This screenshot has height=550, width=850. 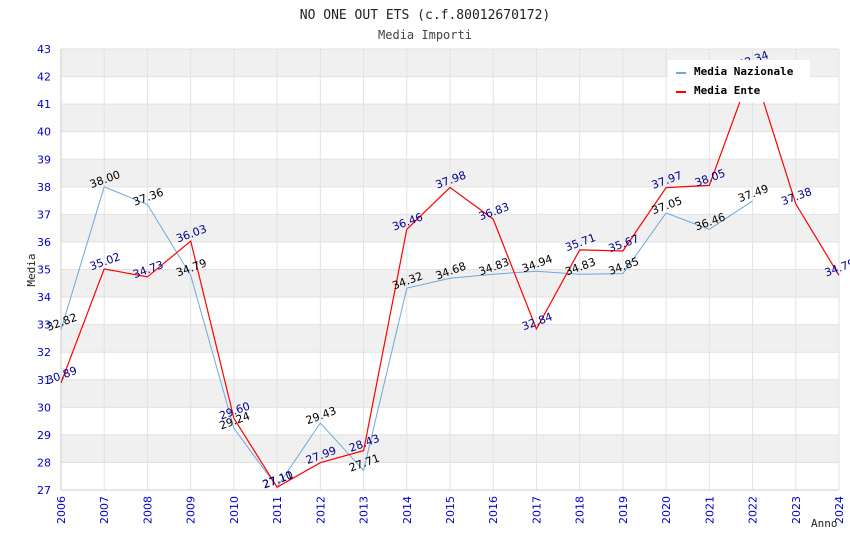 I want to click on x-tick-label: 2018, so click(x=580, y=510).